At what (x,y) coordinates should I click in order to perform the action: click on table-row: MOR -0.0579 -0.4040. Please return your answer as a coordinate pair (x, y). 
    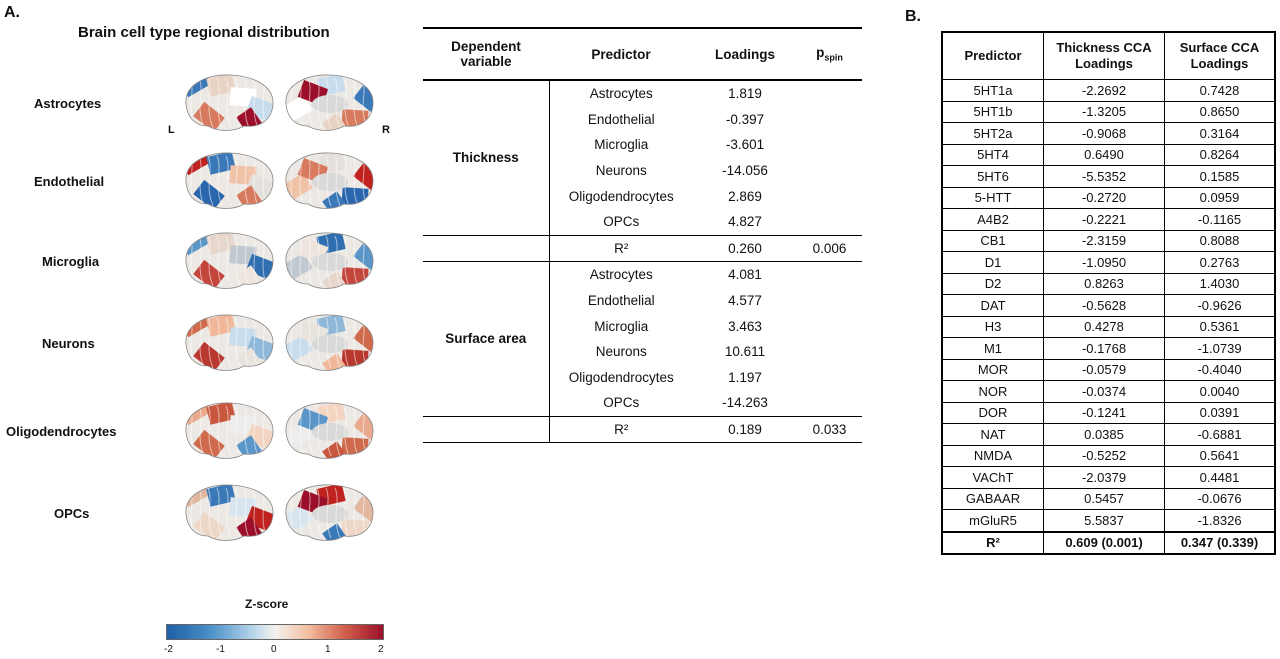
    Looking at the image, I should click on (1108, 369).